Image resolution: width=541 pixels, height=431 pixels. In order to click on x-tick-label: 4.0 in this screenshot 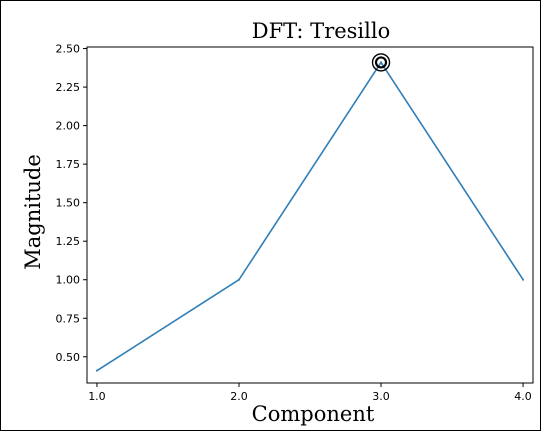, I will do `click(523, 396)`.